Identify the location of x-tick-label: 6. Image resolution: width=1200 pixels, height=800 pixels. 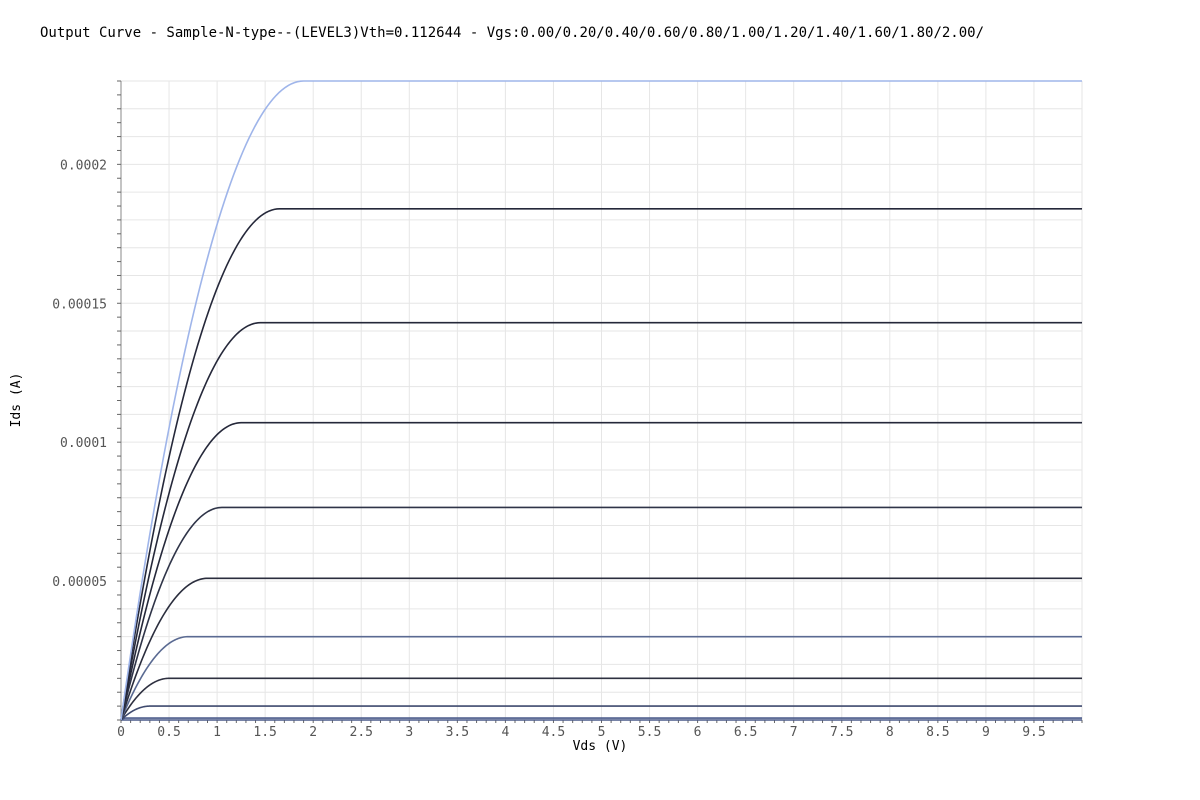
(698, 732).